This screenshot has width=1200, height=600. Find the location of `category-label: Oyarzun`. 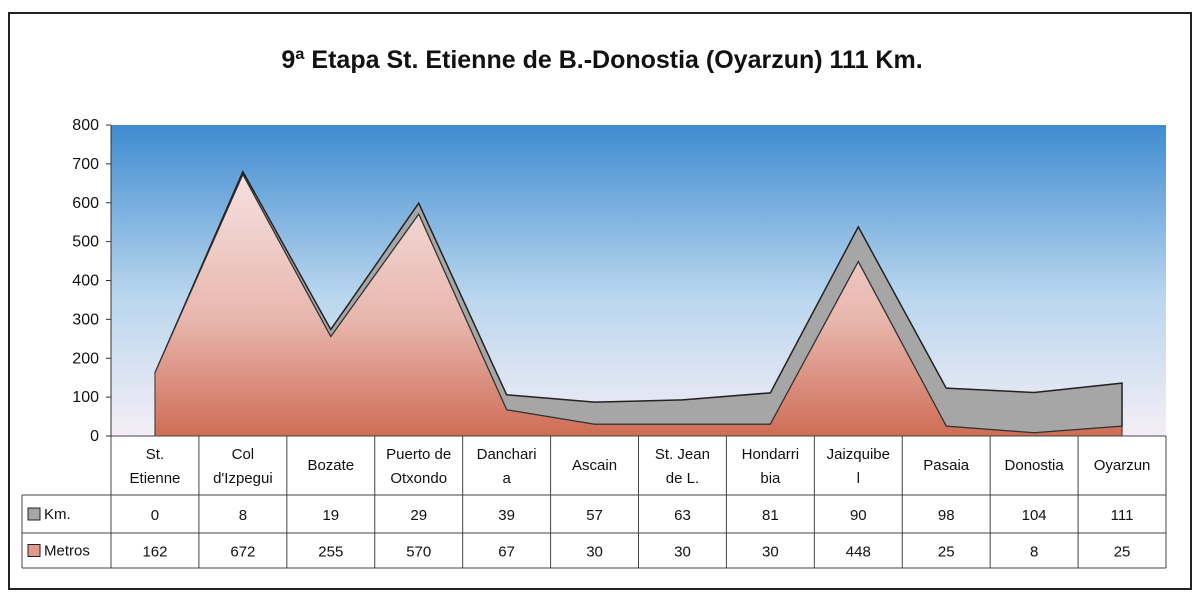

category-label: Oyarzun is located at coordinates (1122, 465).